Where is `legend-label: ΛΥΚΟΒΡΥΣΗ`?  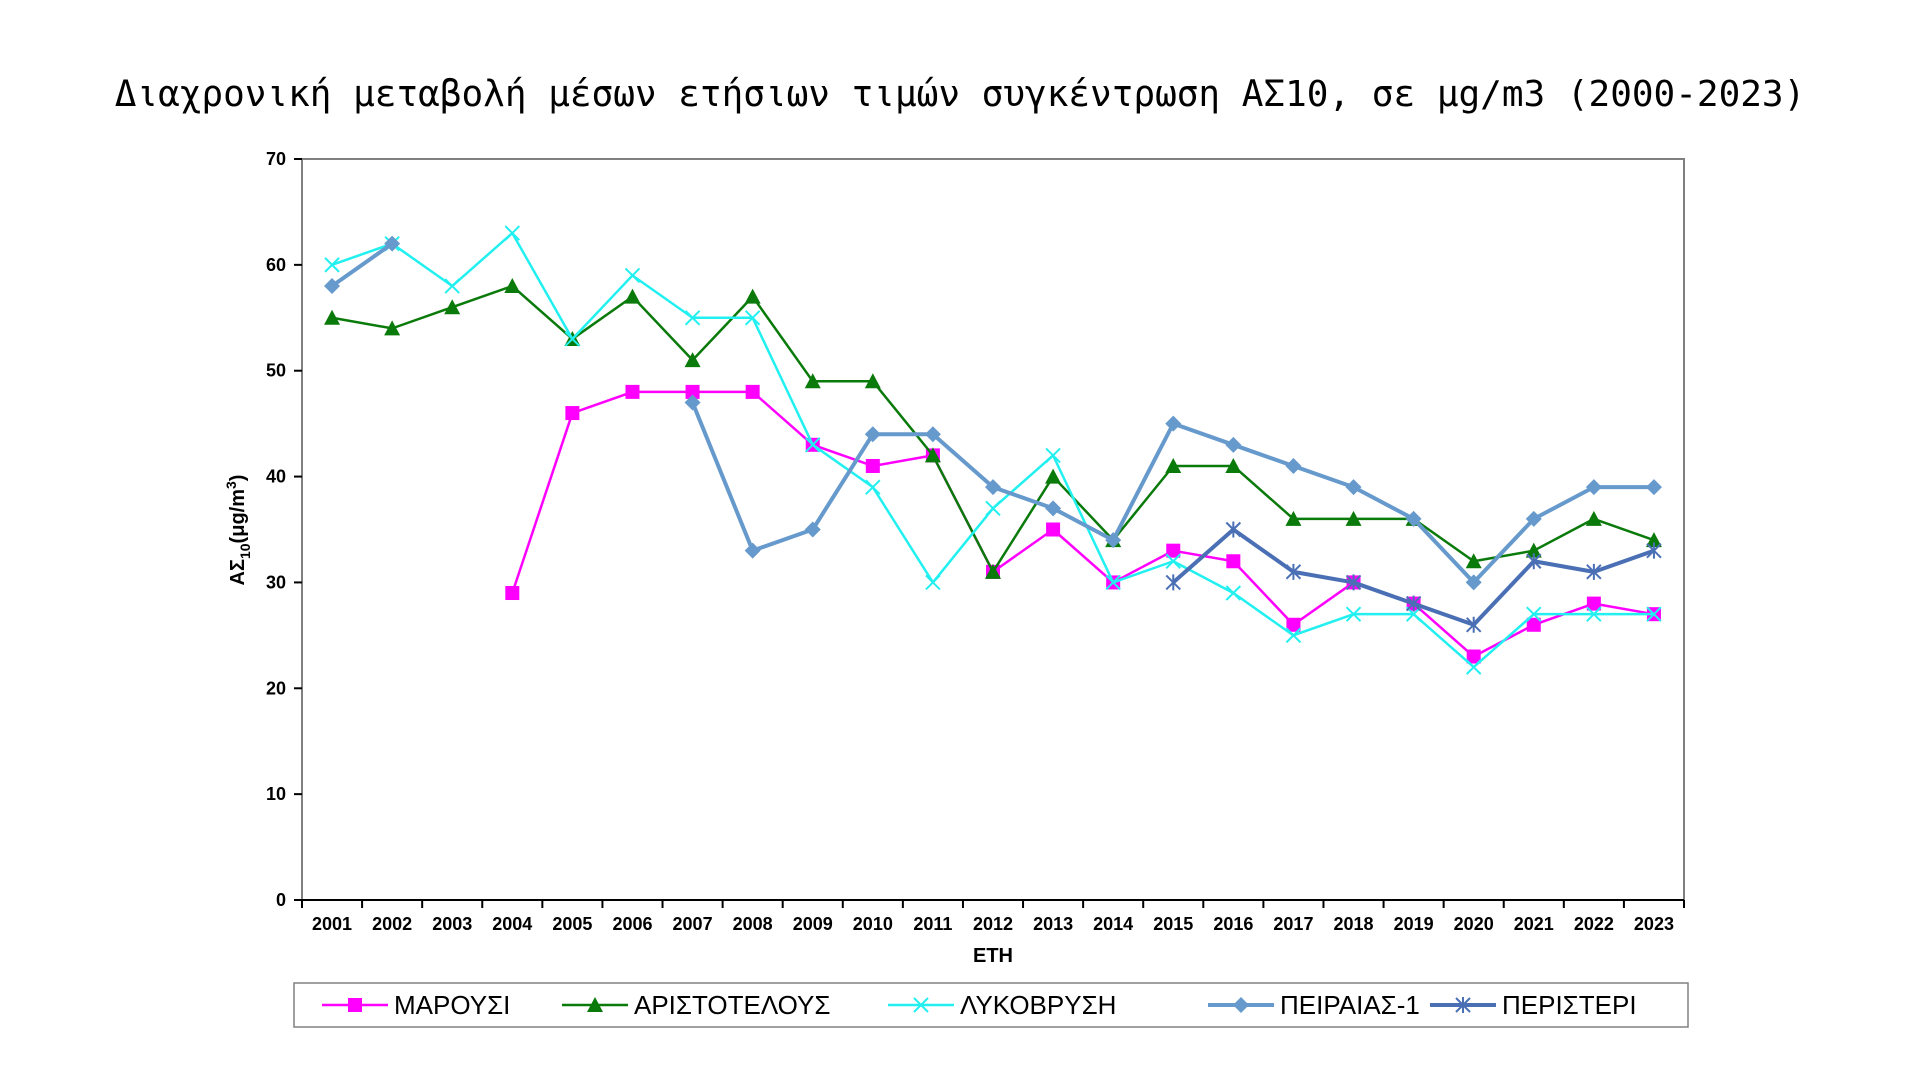
legend-label: ΛΥΚΟΒΡΥΣΗ is located at coordinates (1038, 1005).